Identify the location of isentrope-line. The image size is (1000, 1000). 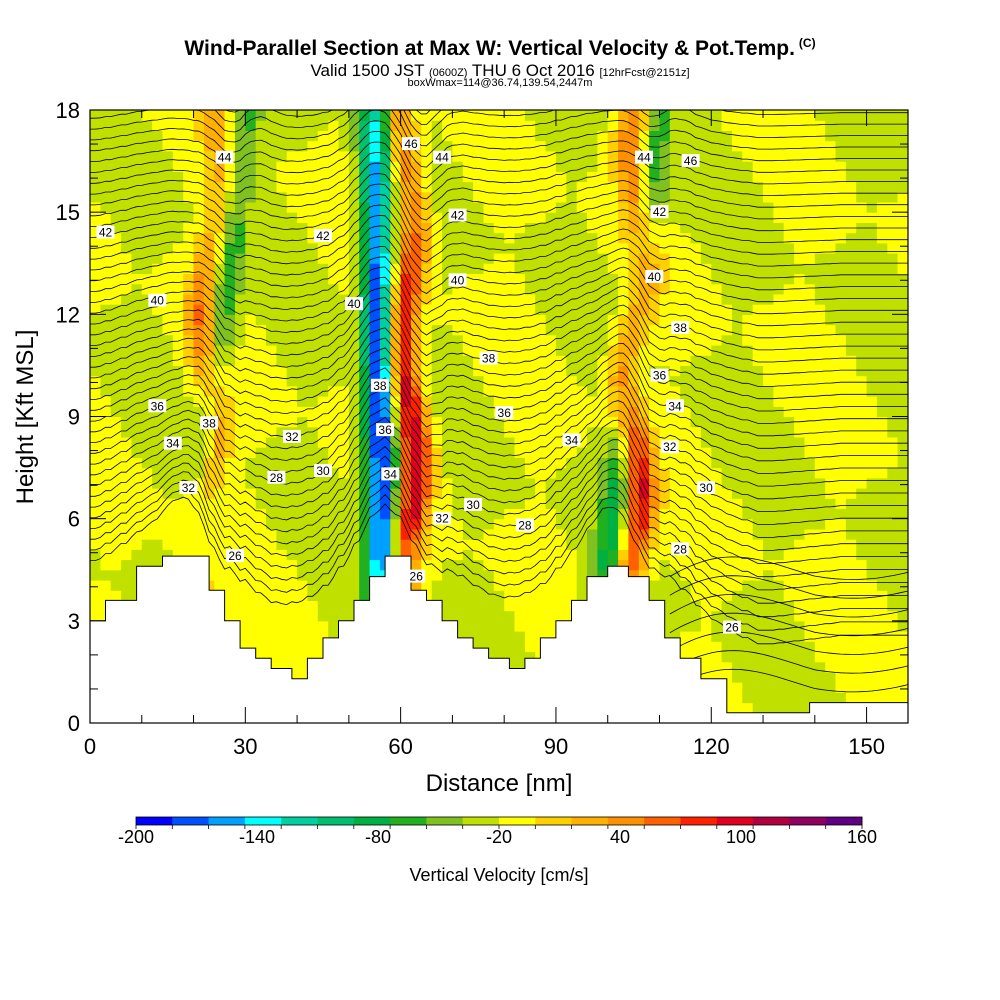
(499, 493).